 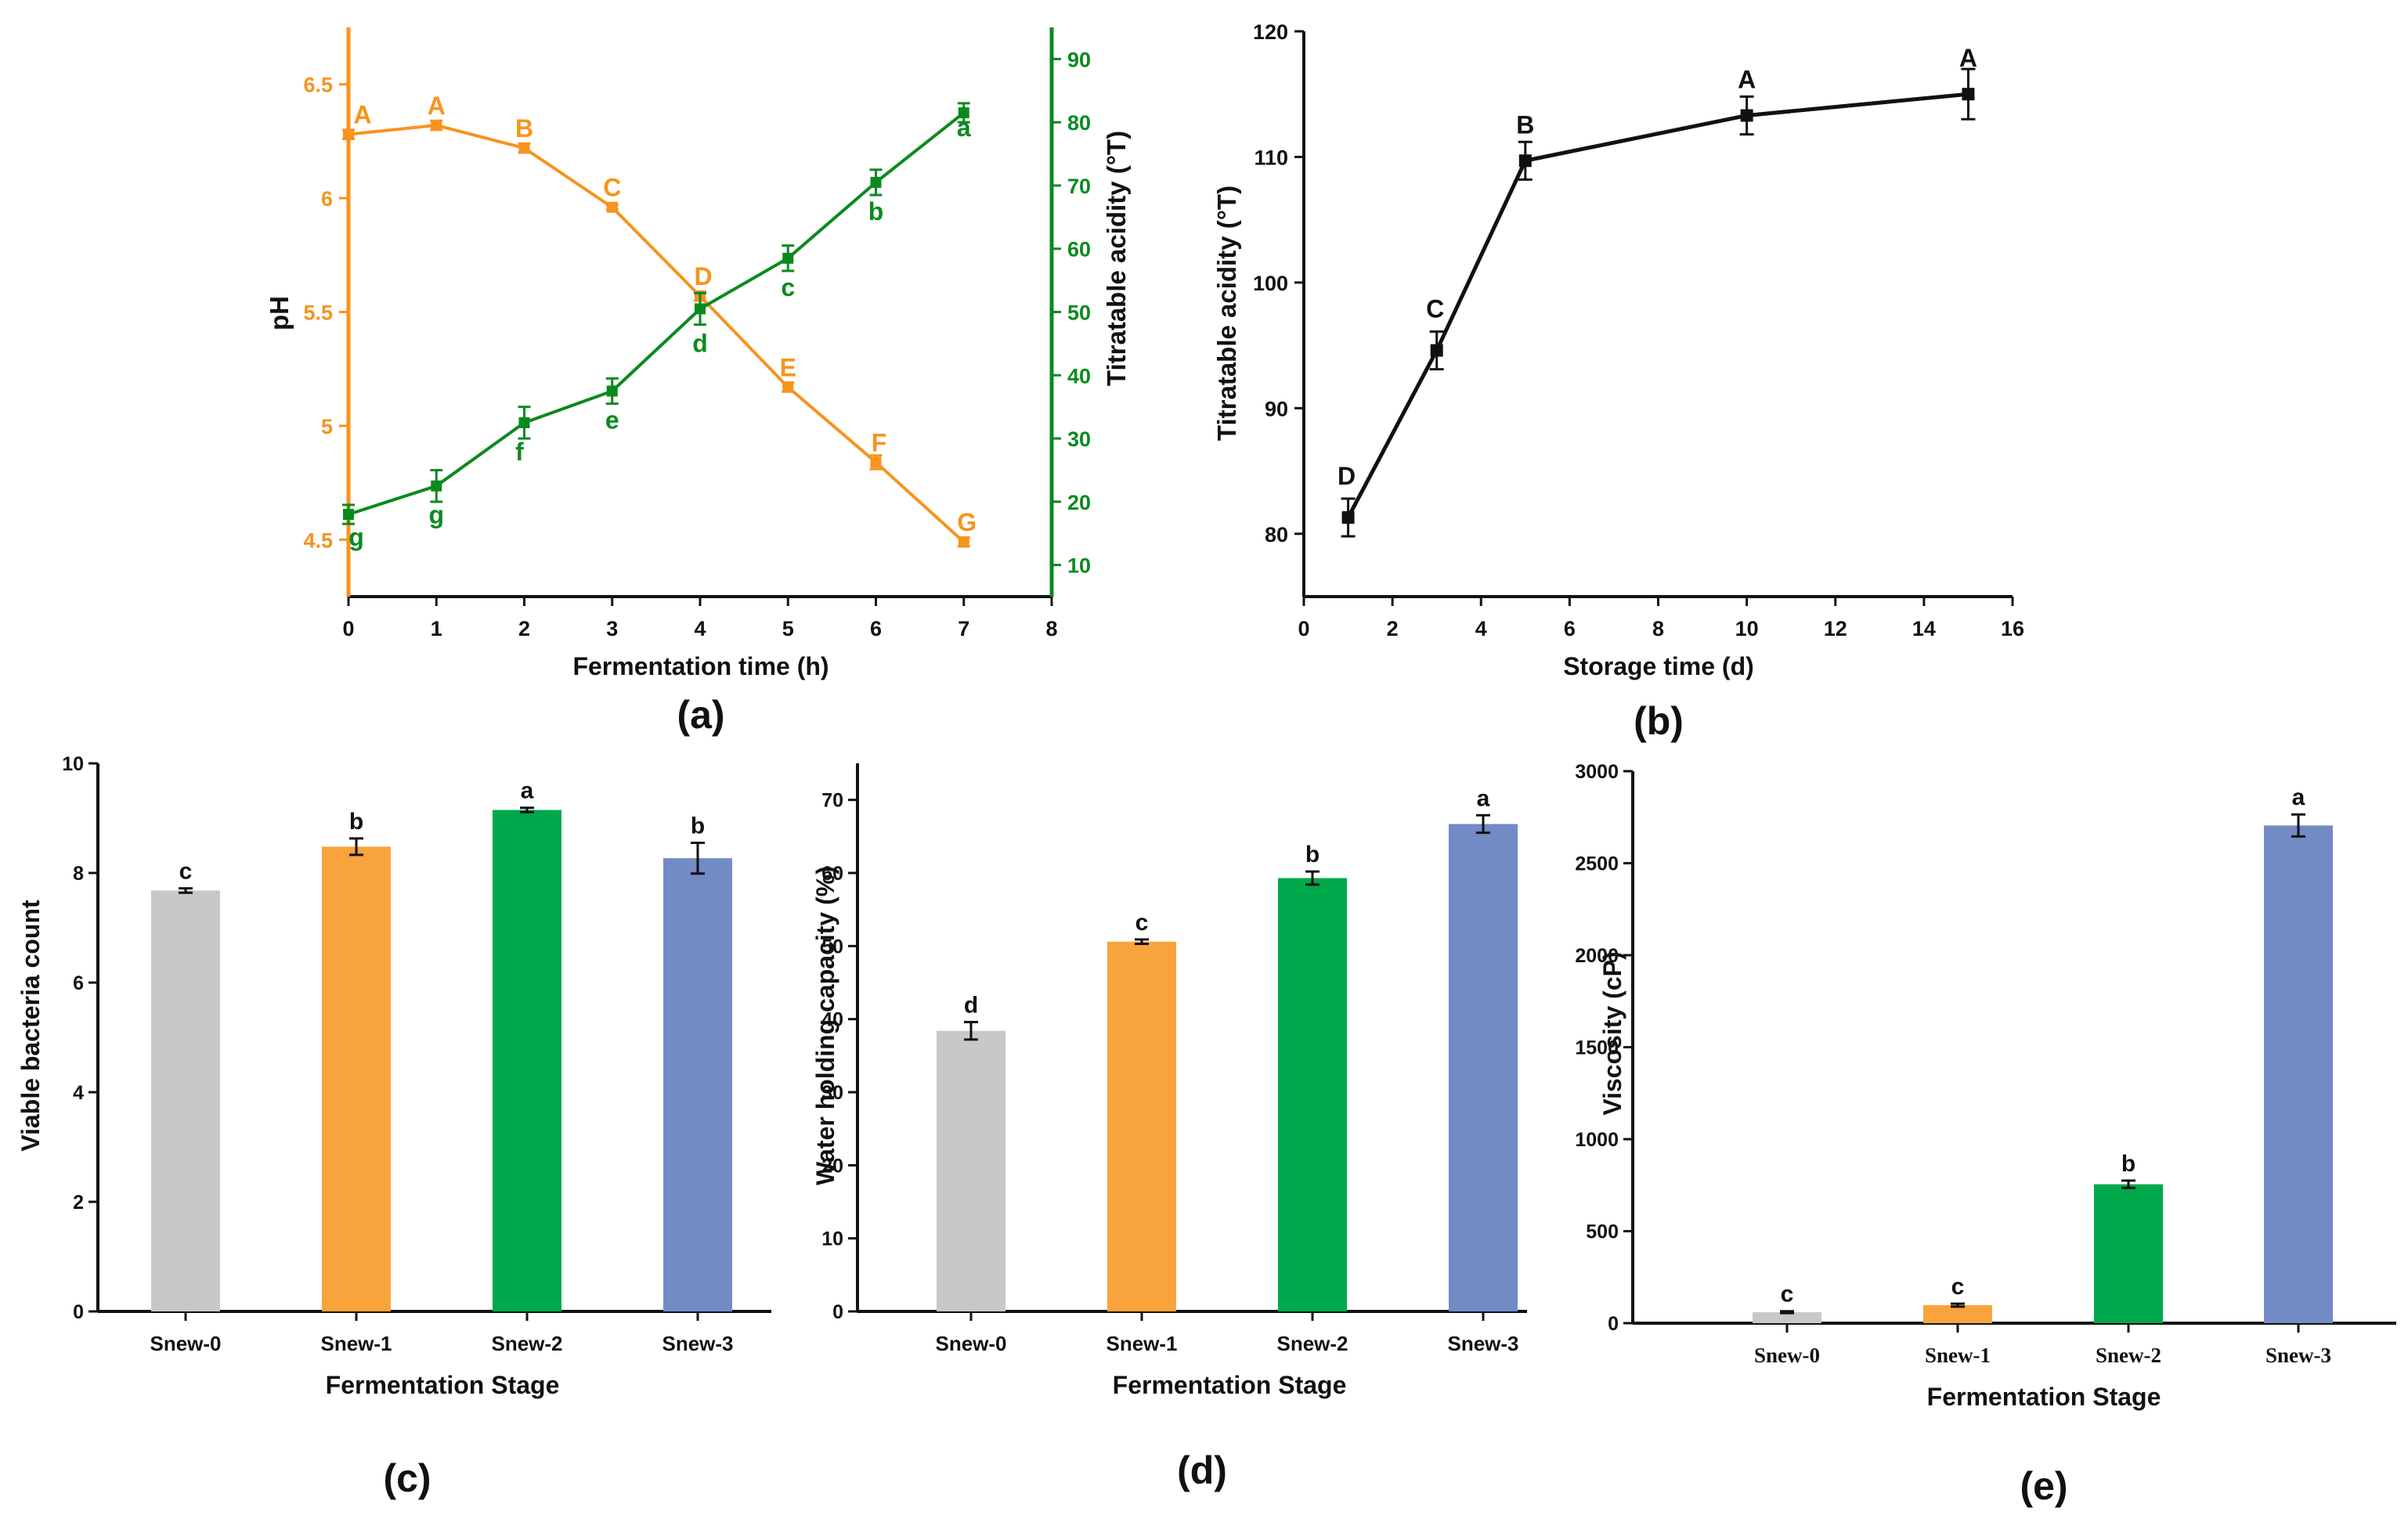 I want to click on b-y-tick-label: 120, so click(x=1271, y=32).